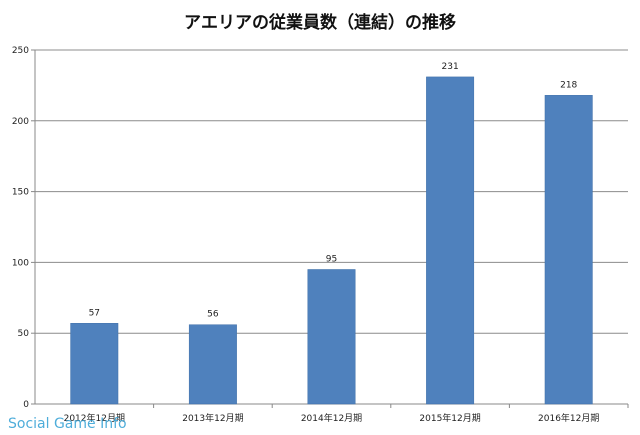 The image size is (640, 435). I want to click on data-label: 231, so click(450, 67).